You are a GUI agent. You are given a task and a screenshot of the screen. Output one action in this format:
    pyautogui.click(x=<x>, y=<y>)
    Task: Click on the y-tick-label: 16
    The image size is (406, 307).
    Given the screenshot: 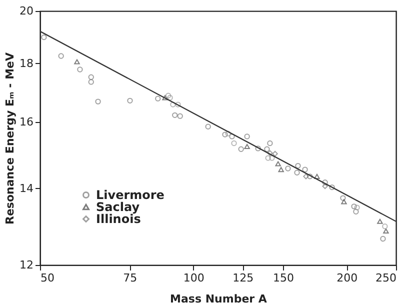 What is the action you would take?
    pyautogui.click(x=27, y=121)
    